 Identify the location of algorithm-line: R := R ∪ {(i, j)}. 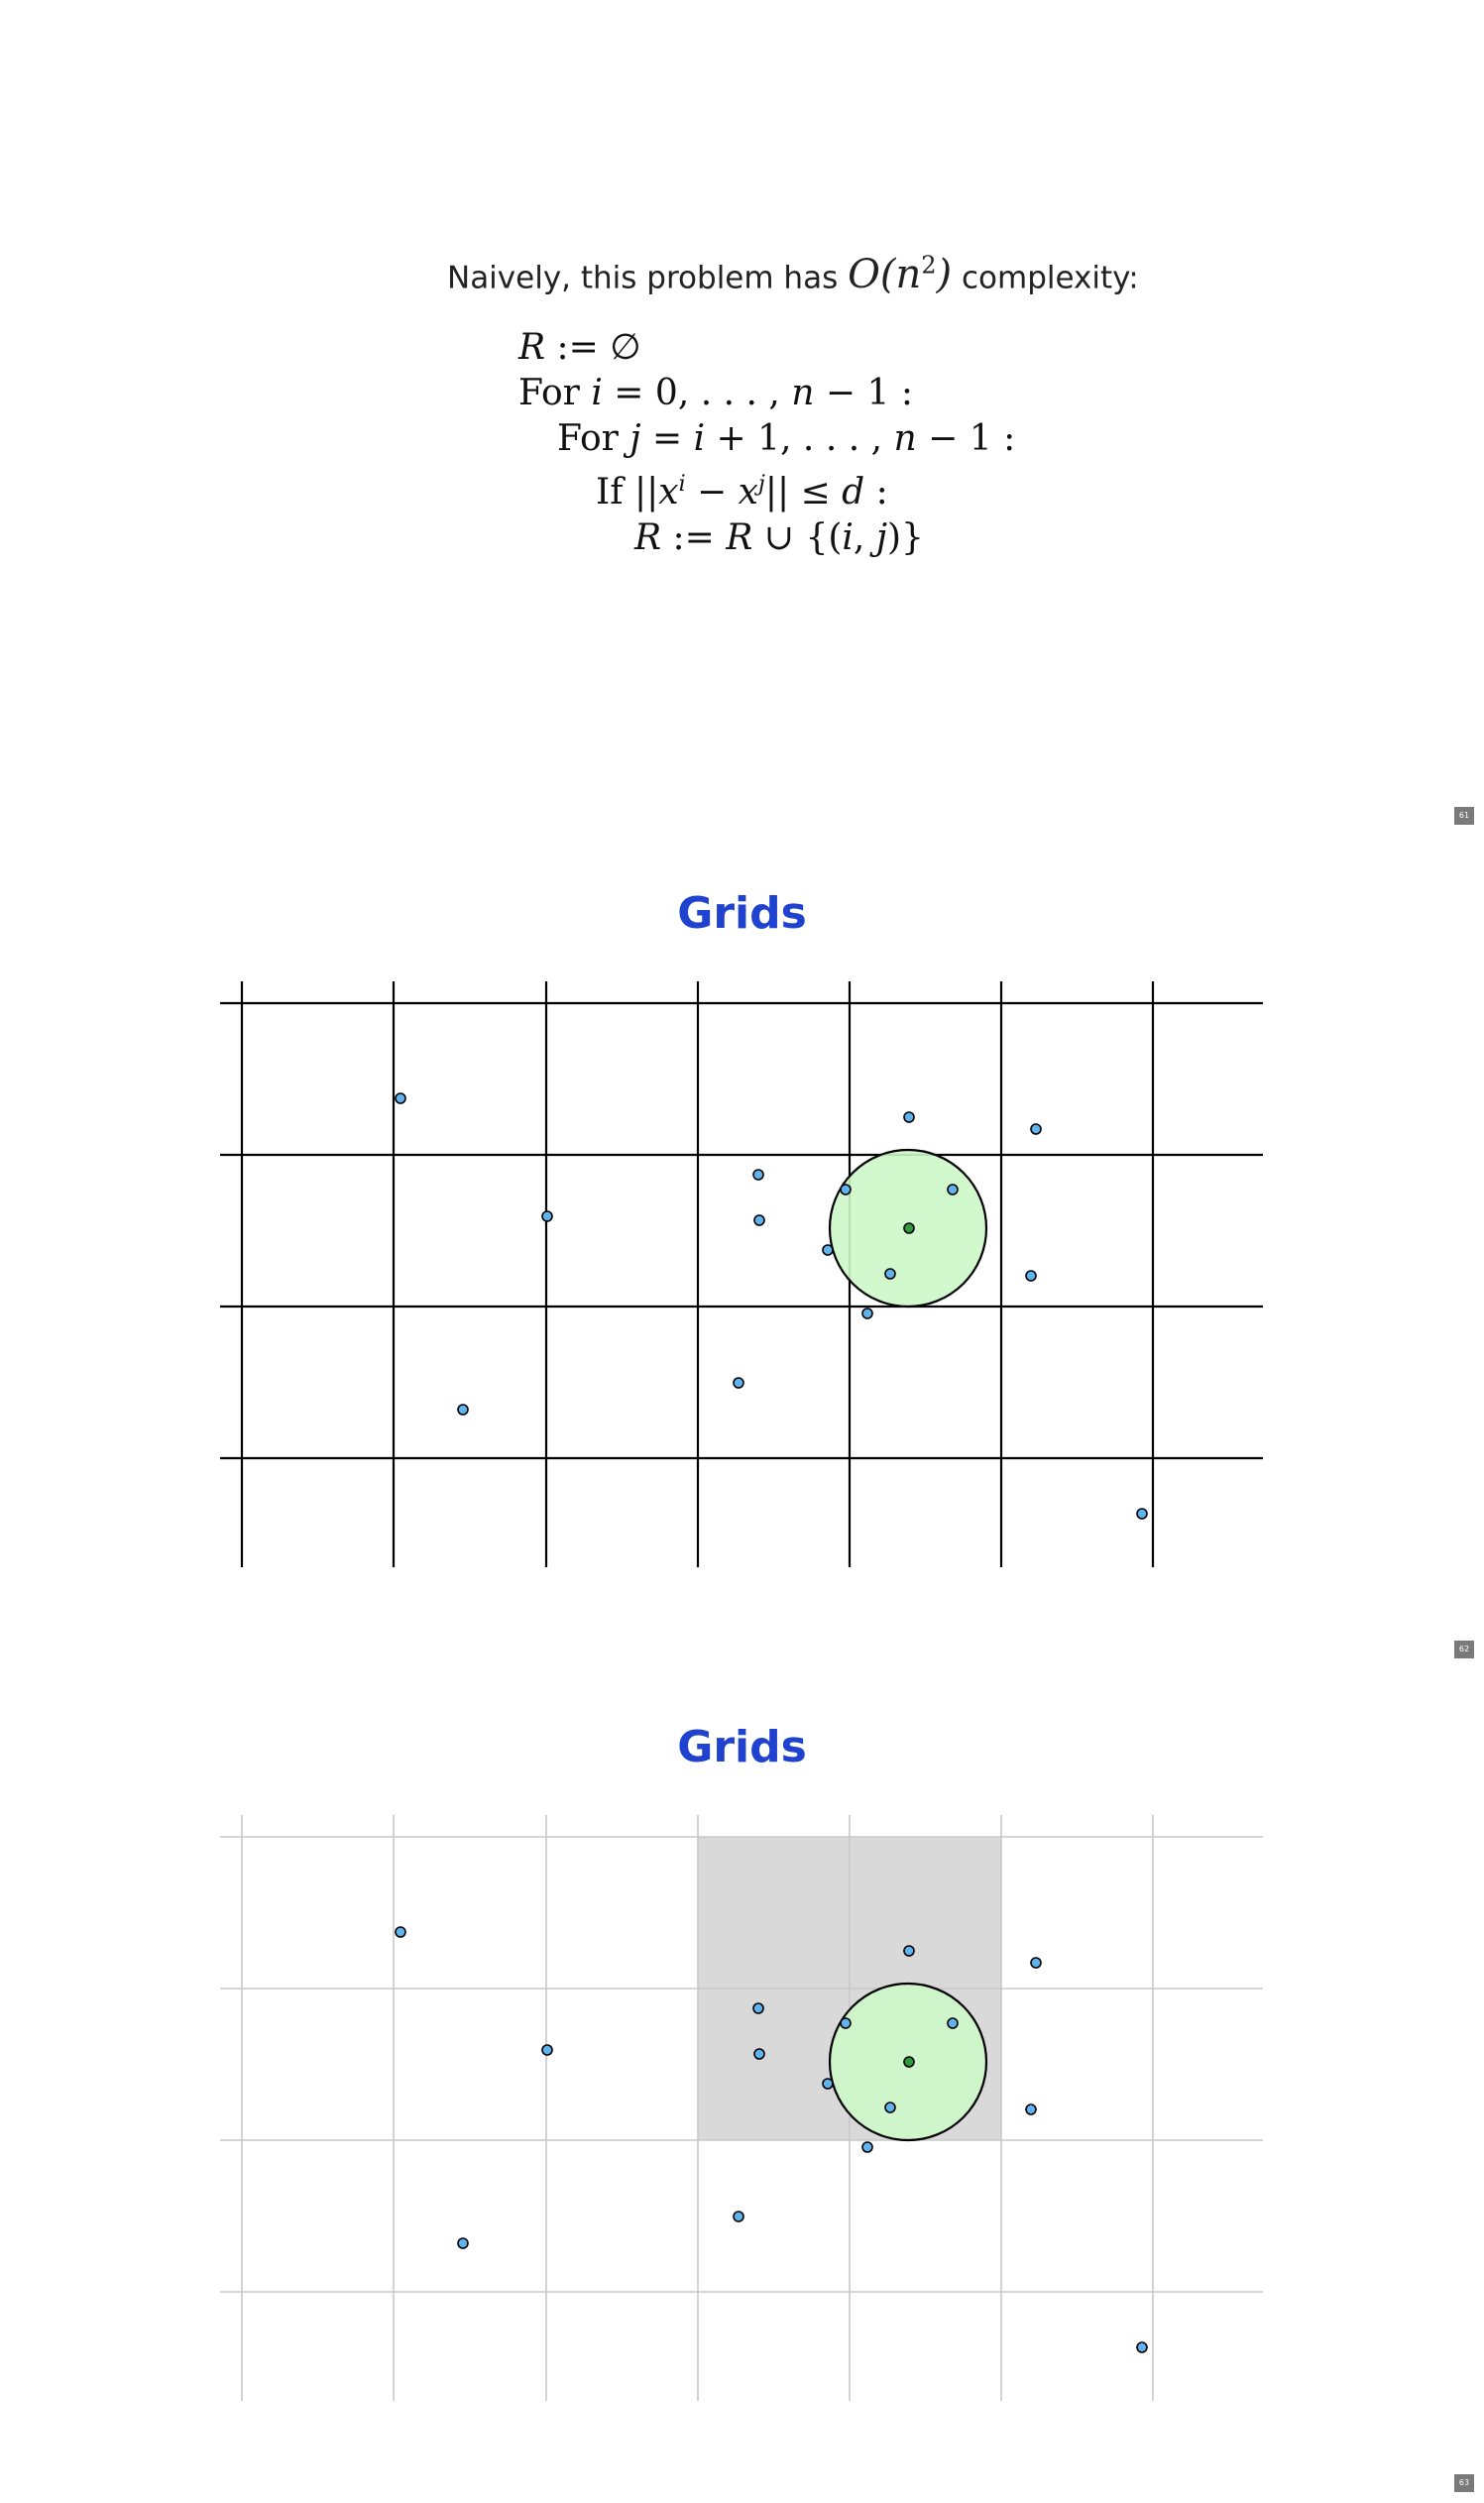
(766, 538).